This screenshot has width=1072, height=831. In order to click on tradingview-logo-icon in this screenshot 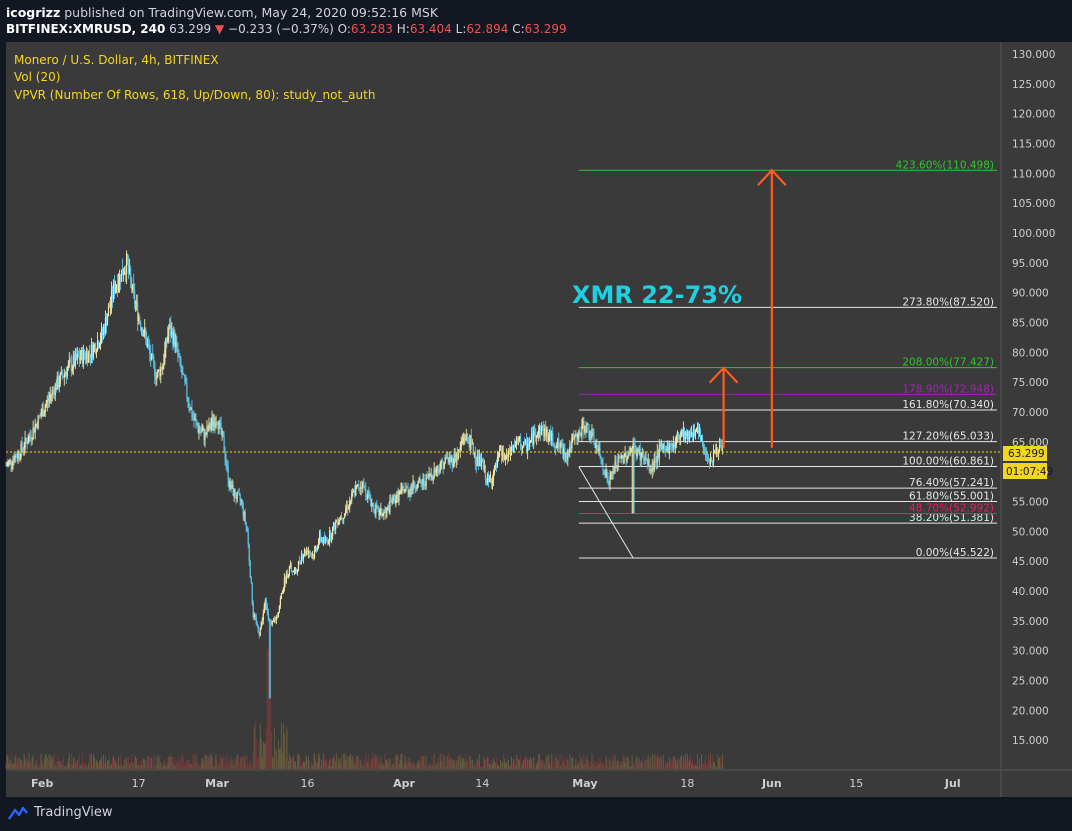, I will do `click(18, 813)`.